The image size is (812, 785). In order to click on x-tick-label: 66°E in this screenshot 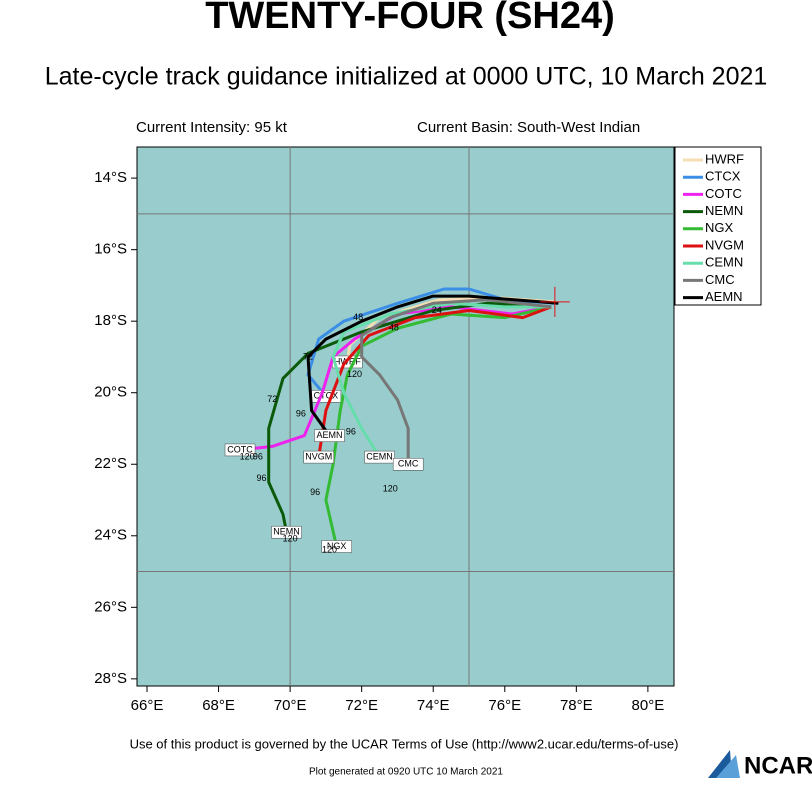, I will do `click(147, 705)`.